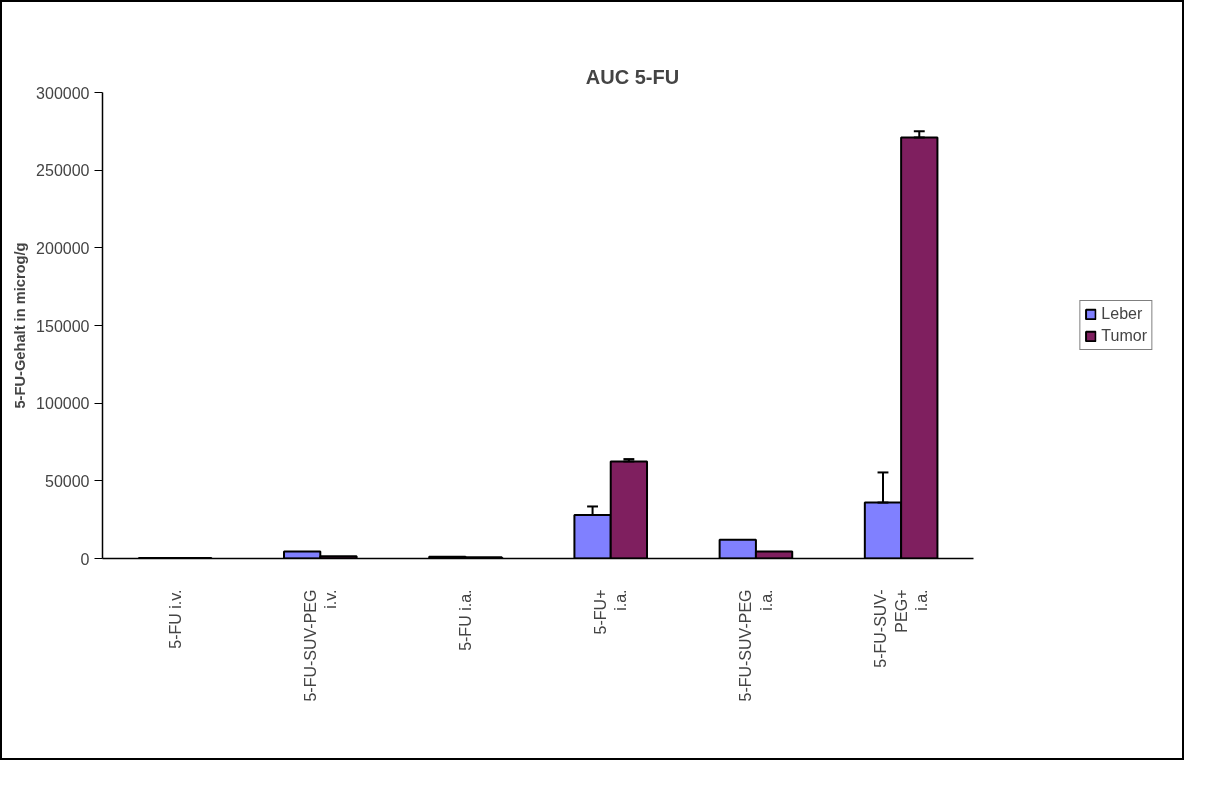 This screenshot has width=1208, height=789. I want to click on y-axis-title: 5-FU-Gehalt in microg/g, so click(20, 325).